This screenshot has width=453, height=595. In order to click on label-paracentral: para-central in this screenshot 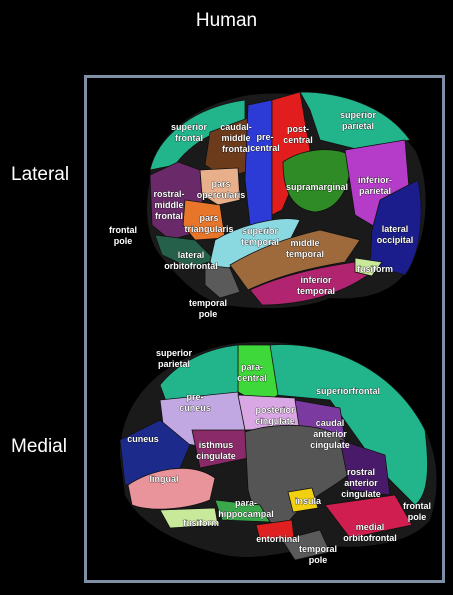, I will do `click(252, 372)`.